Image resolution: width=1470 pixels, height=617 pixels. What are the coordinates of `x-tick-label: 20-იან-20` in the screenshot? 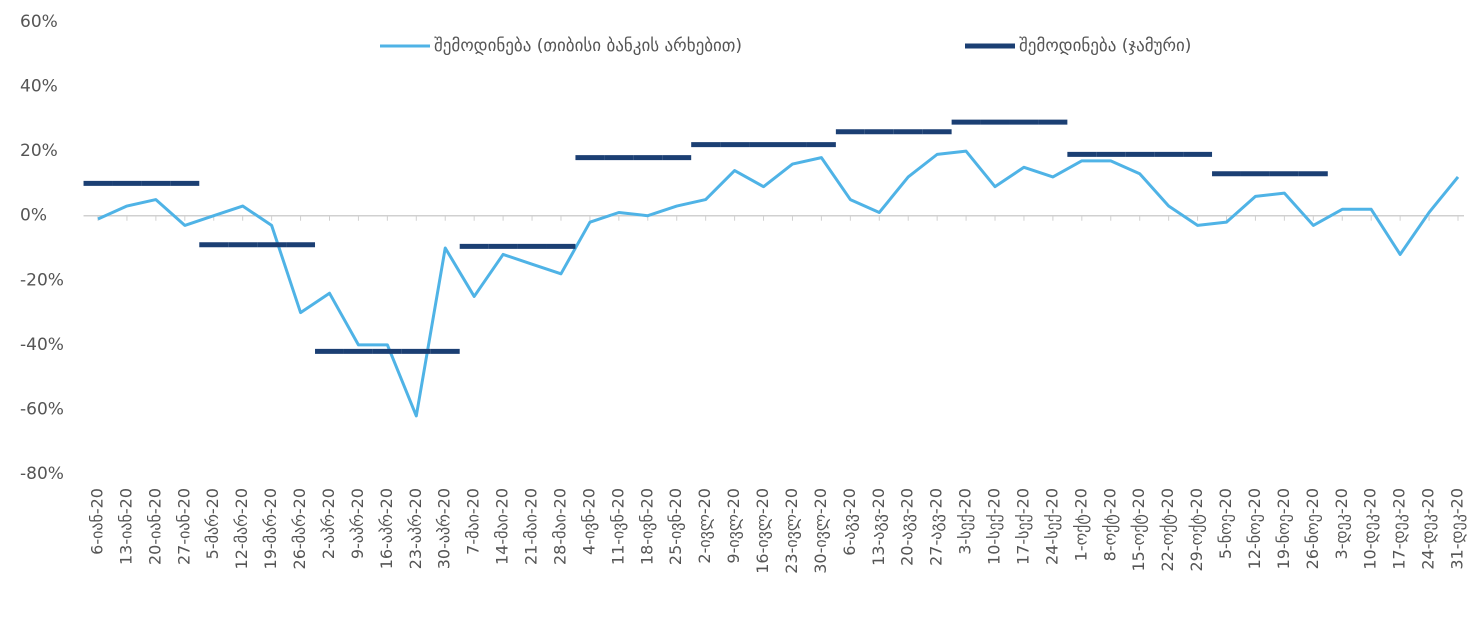 It's located at (154, 526).